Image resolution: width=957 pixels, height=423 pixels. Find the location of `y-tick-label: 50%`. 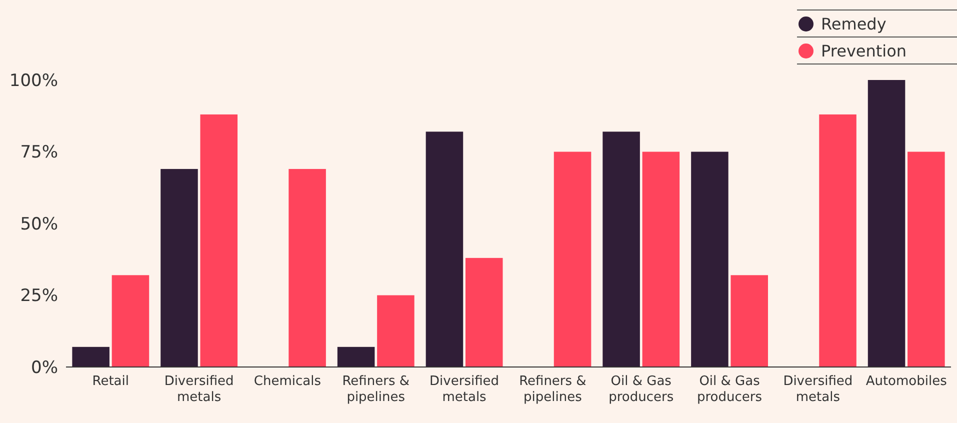

y-tick-label: 50% is located at coordinates (39, 224).